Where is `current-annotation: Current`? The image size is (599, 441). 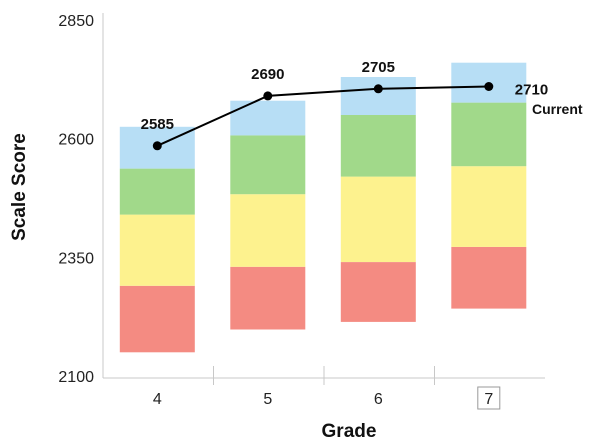 current-annotation: Current is located at coordinates (557, 109).